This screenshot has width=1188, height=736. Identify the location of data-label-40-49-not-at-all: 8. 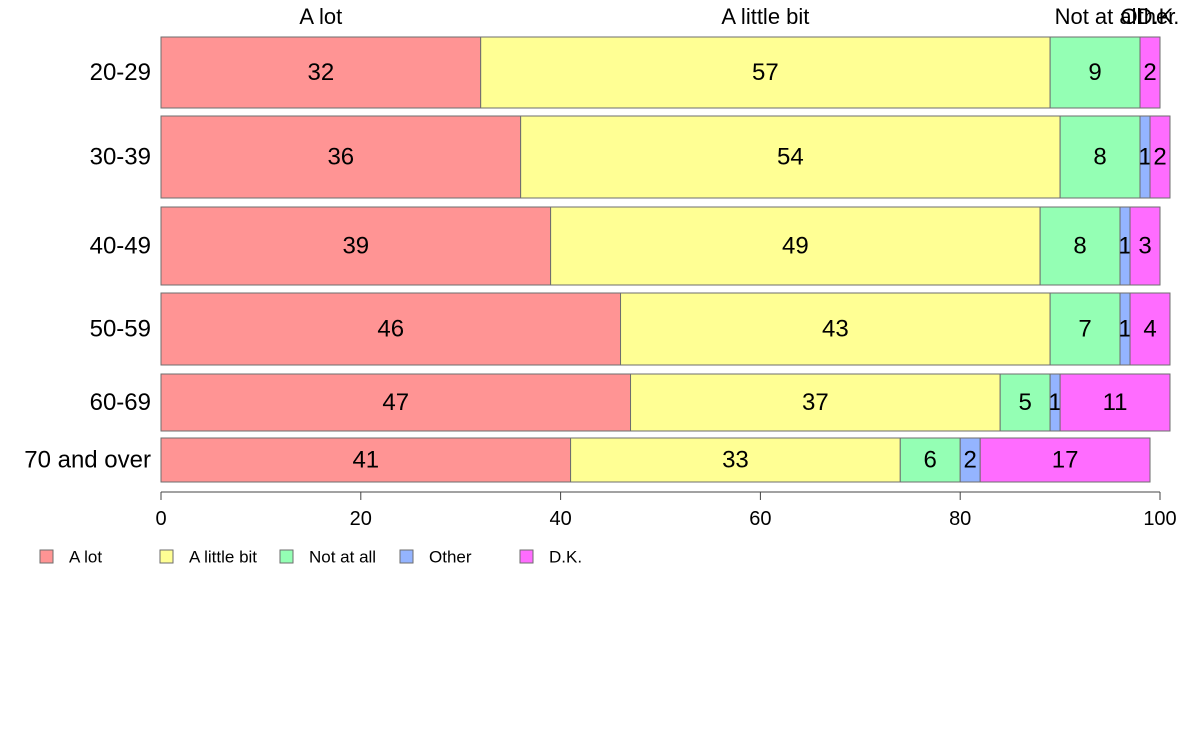
(1079, 246).